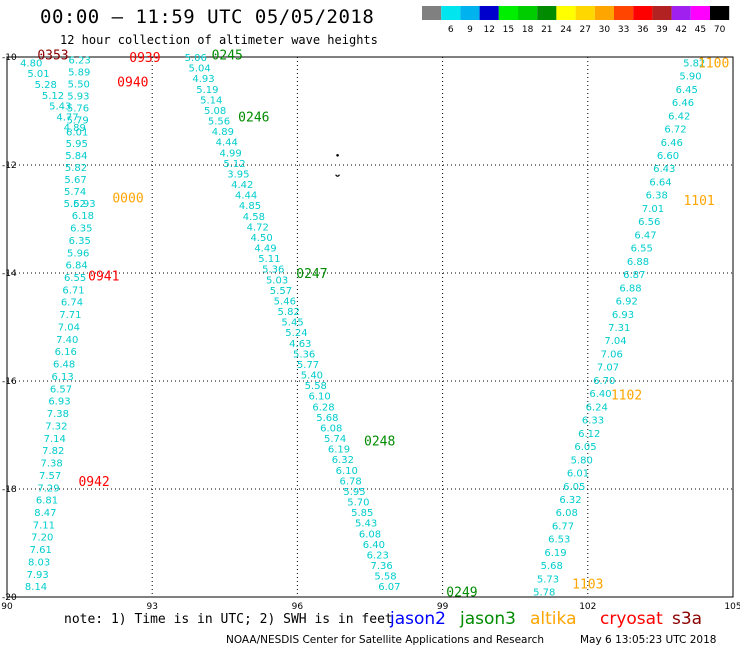  Describe the element at coordinates (41, 550) in the screenshot. I see `wave-height-value: 7.61` at that location.